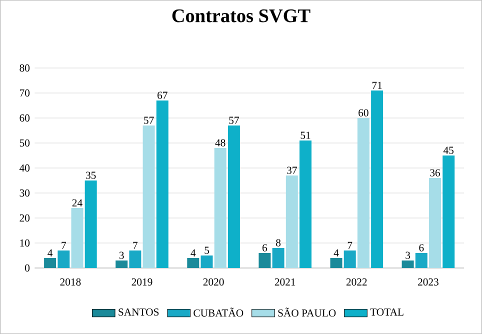 The width and height of the screenshot is (482, 334). Describe the element at coordinates (25, 118) in the screenshot. I see `y-tick-label: 60` at that location.